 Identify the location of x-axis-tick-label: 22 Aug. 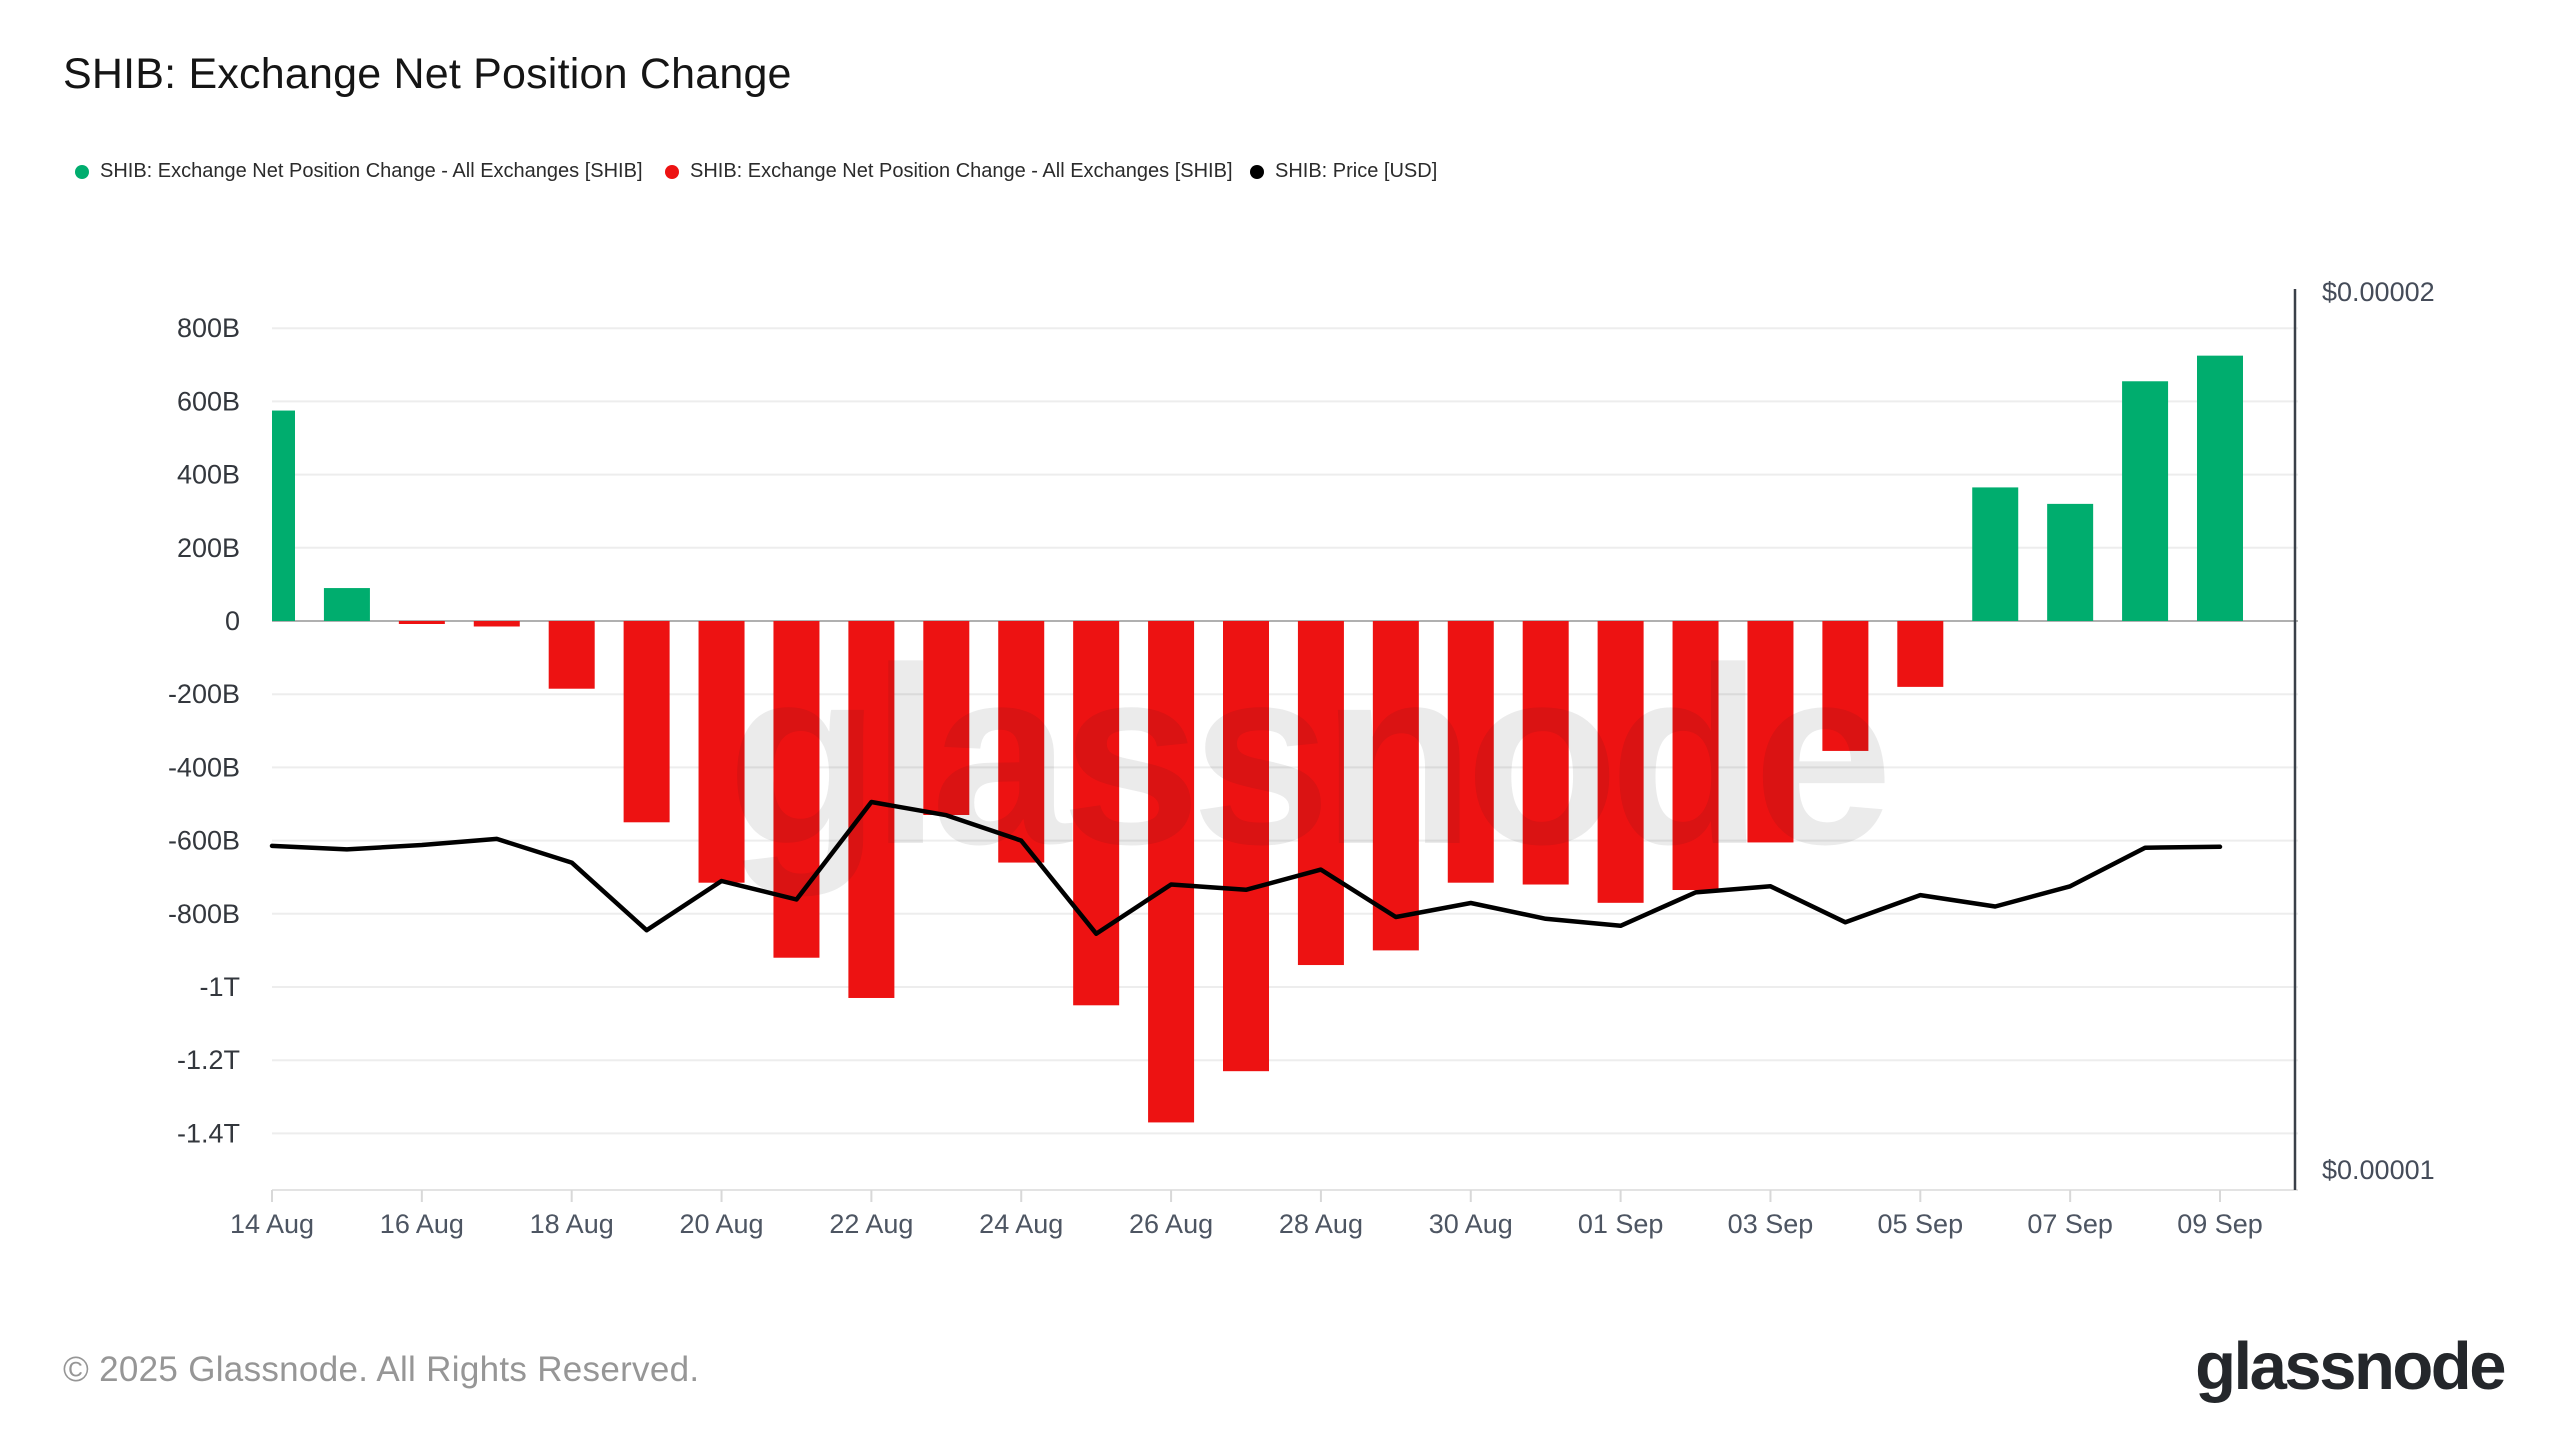
(871, 1224).